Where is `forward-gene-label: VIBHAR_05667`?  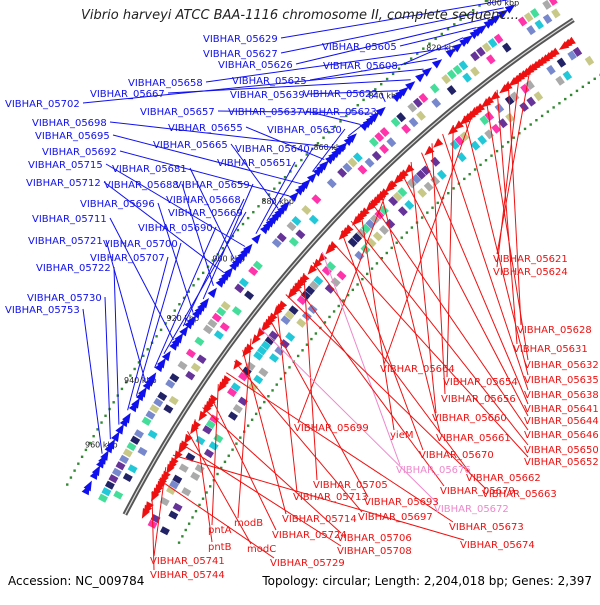 forward-gene-label: VIBHAR_05667 is located at coordinates (127, 94).